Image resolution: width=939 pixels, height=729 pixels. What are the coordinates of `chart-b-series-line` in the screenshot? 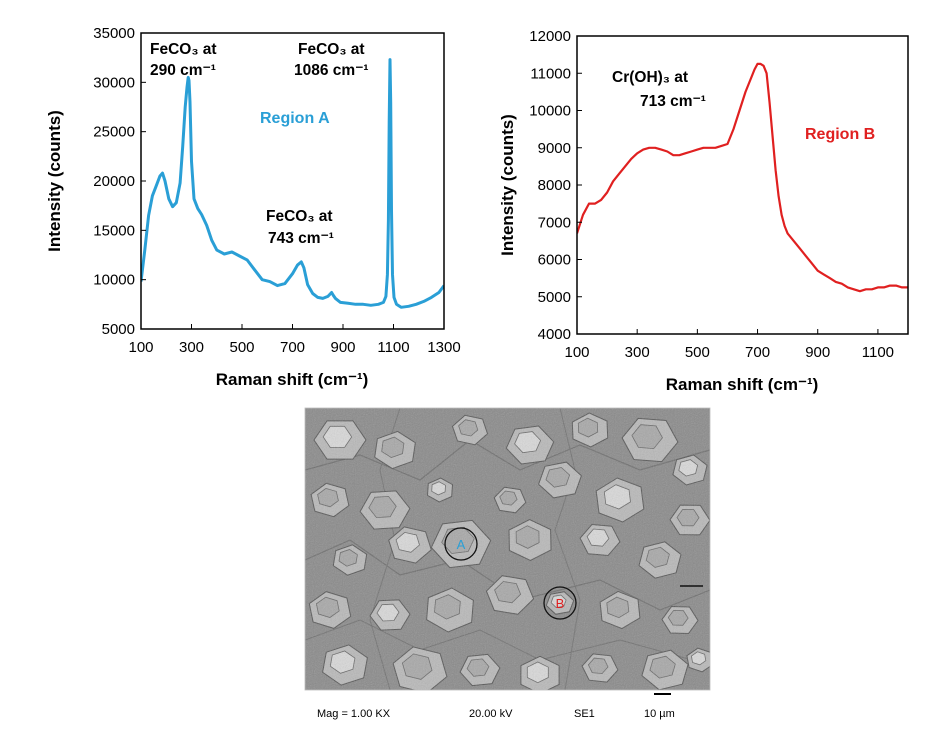 It's located at (742, 177).